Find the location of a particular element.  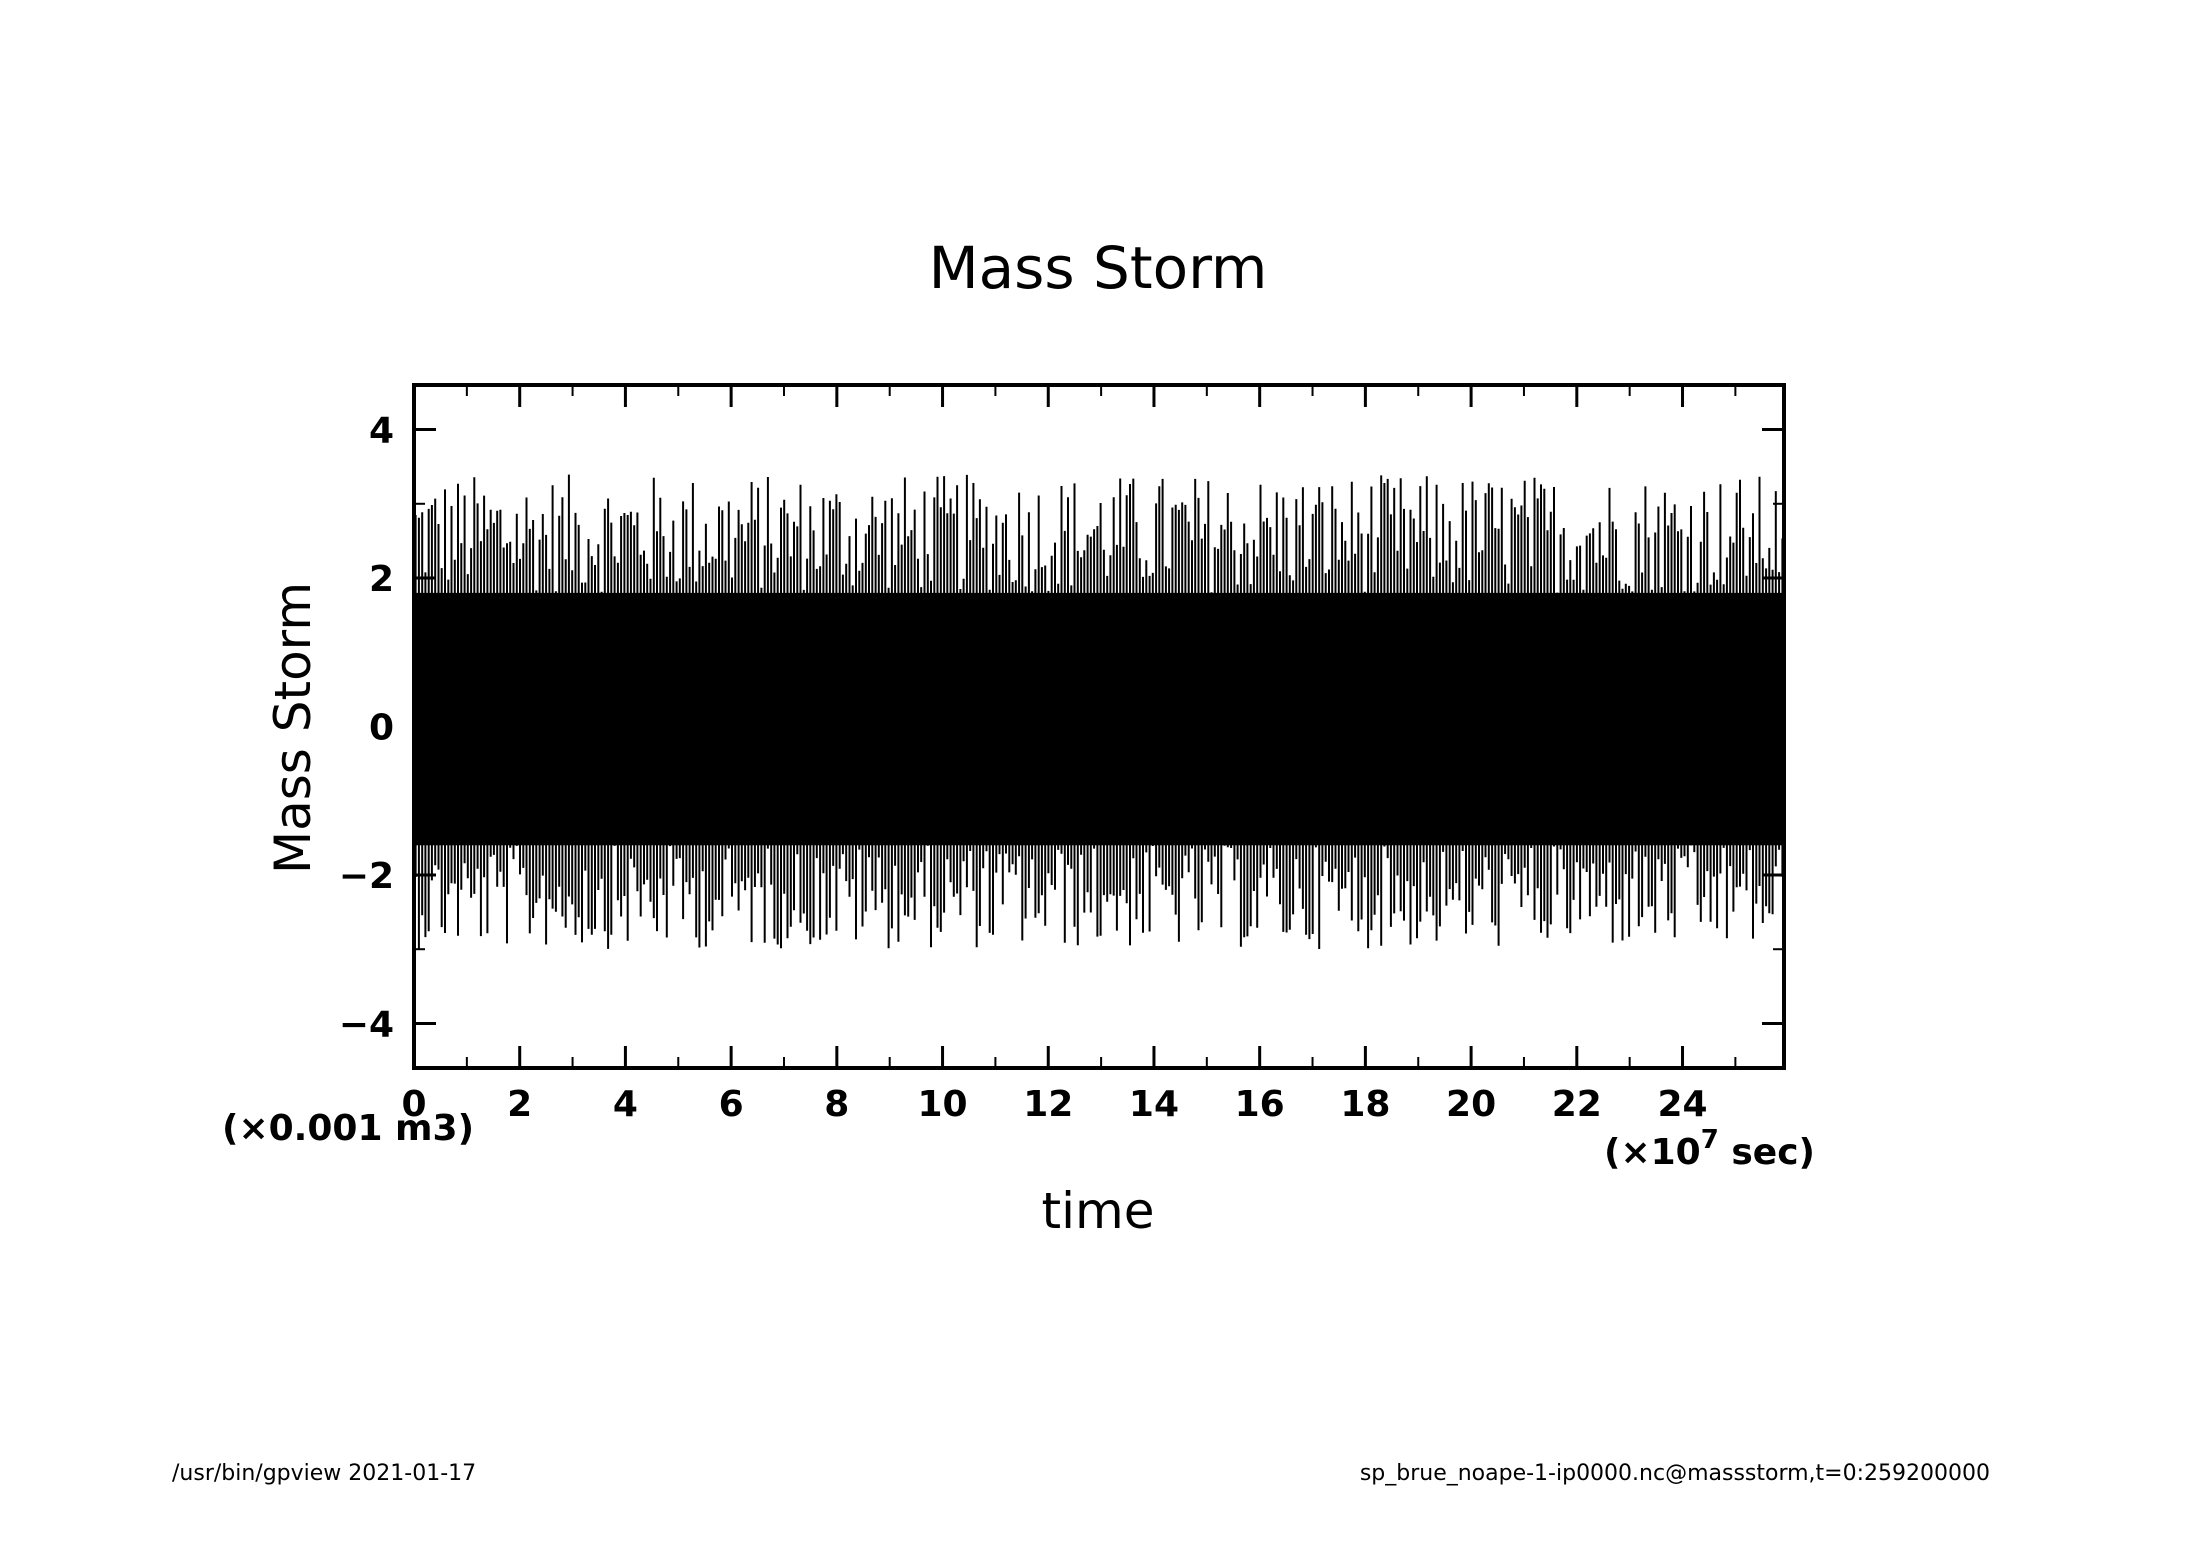

x-tick-label: 4 is located at coordinates (625, 1104).